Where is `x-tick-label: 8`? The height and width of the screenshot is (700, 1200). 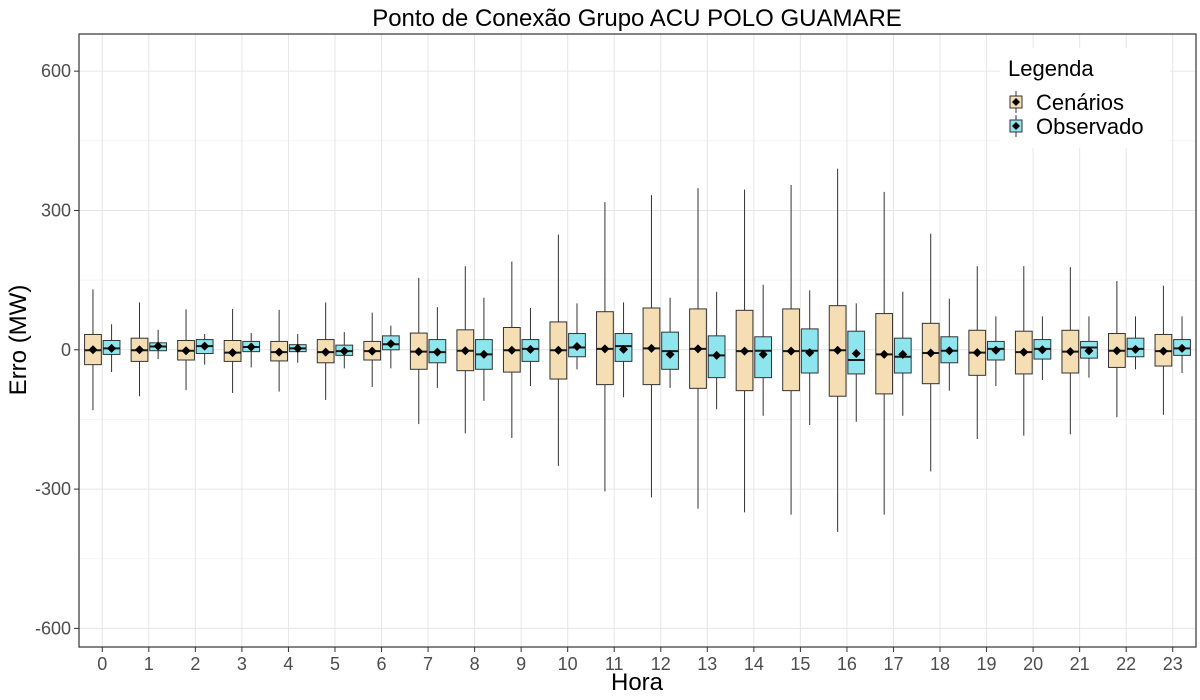
x-tick-label: 8 is located at coordinates (475, 664).